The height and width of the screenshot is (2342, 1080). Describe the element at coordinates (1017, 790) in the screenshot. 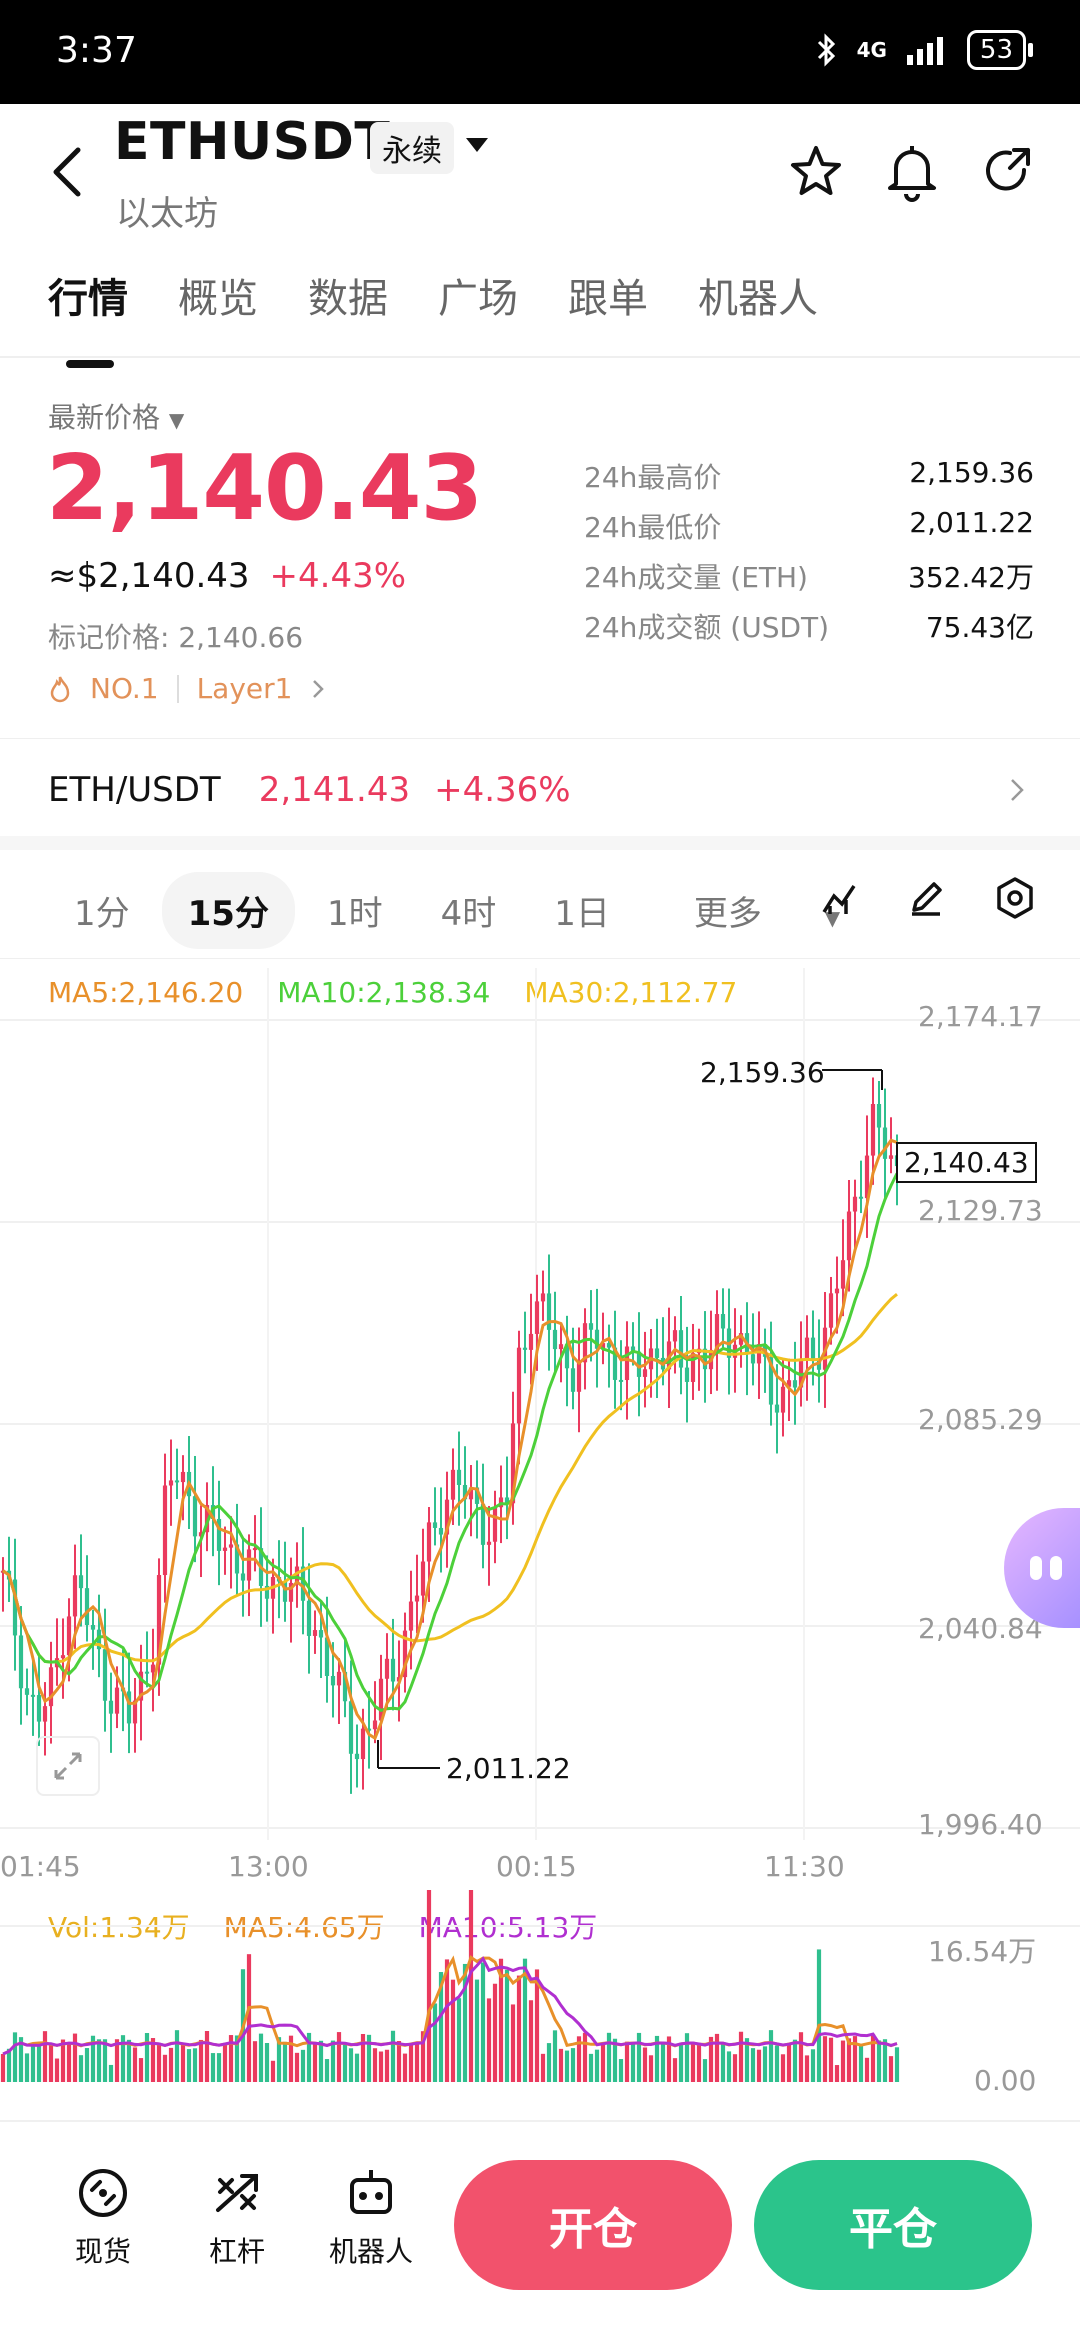

I see `chevron-right-icon` at that location.